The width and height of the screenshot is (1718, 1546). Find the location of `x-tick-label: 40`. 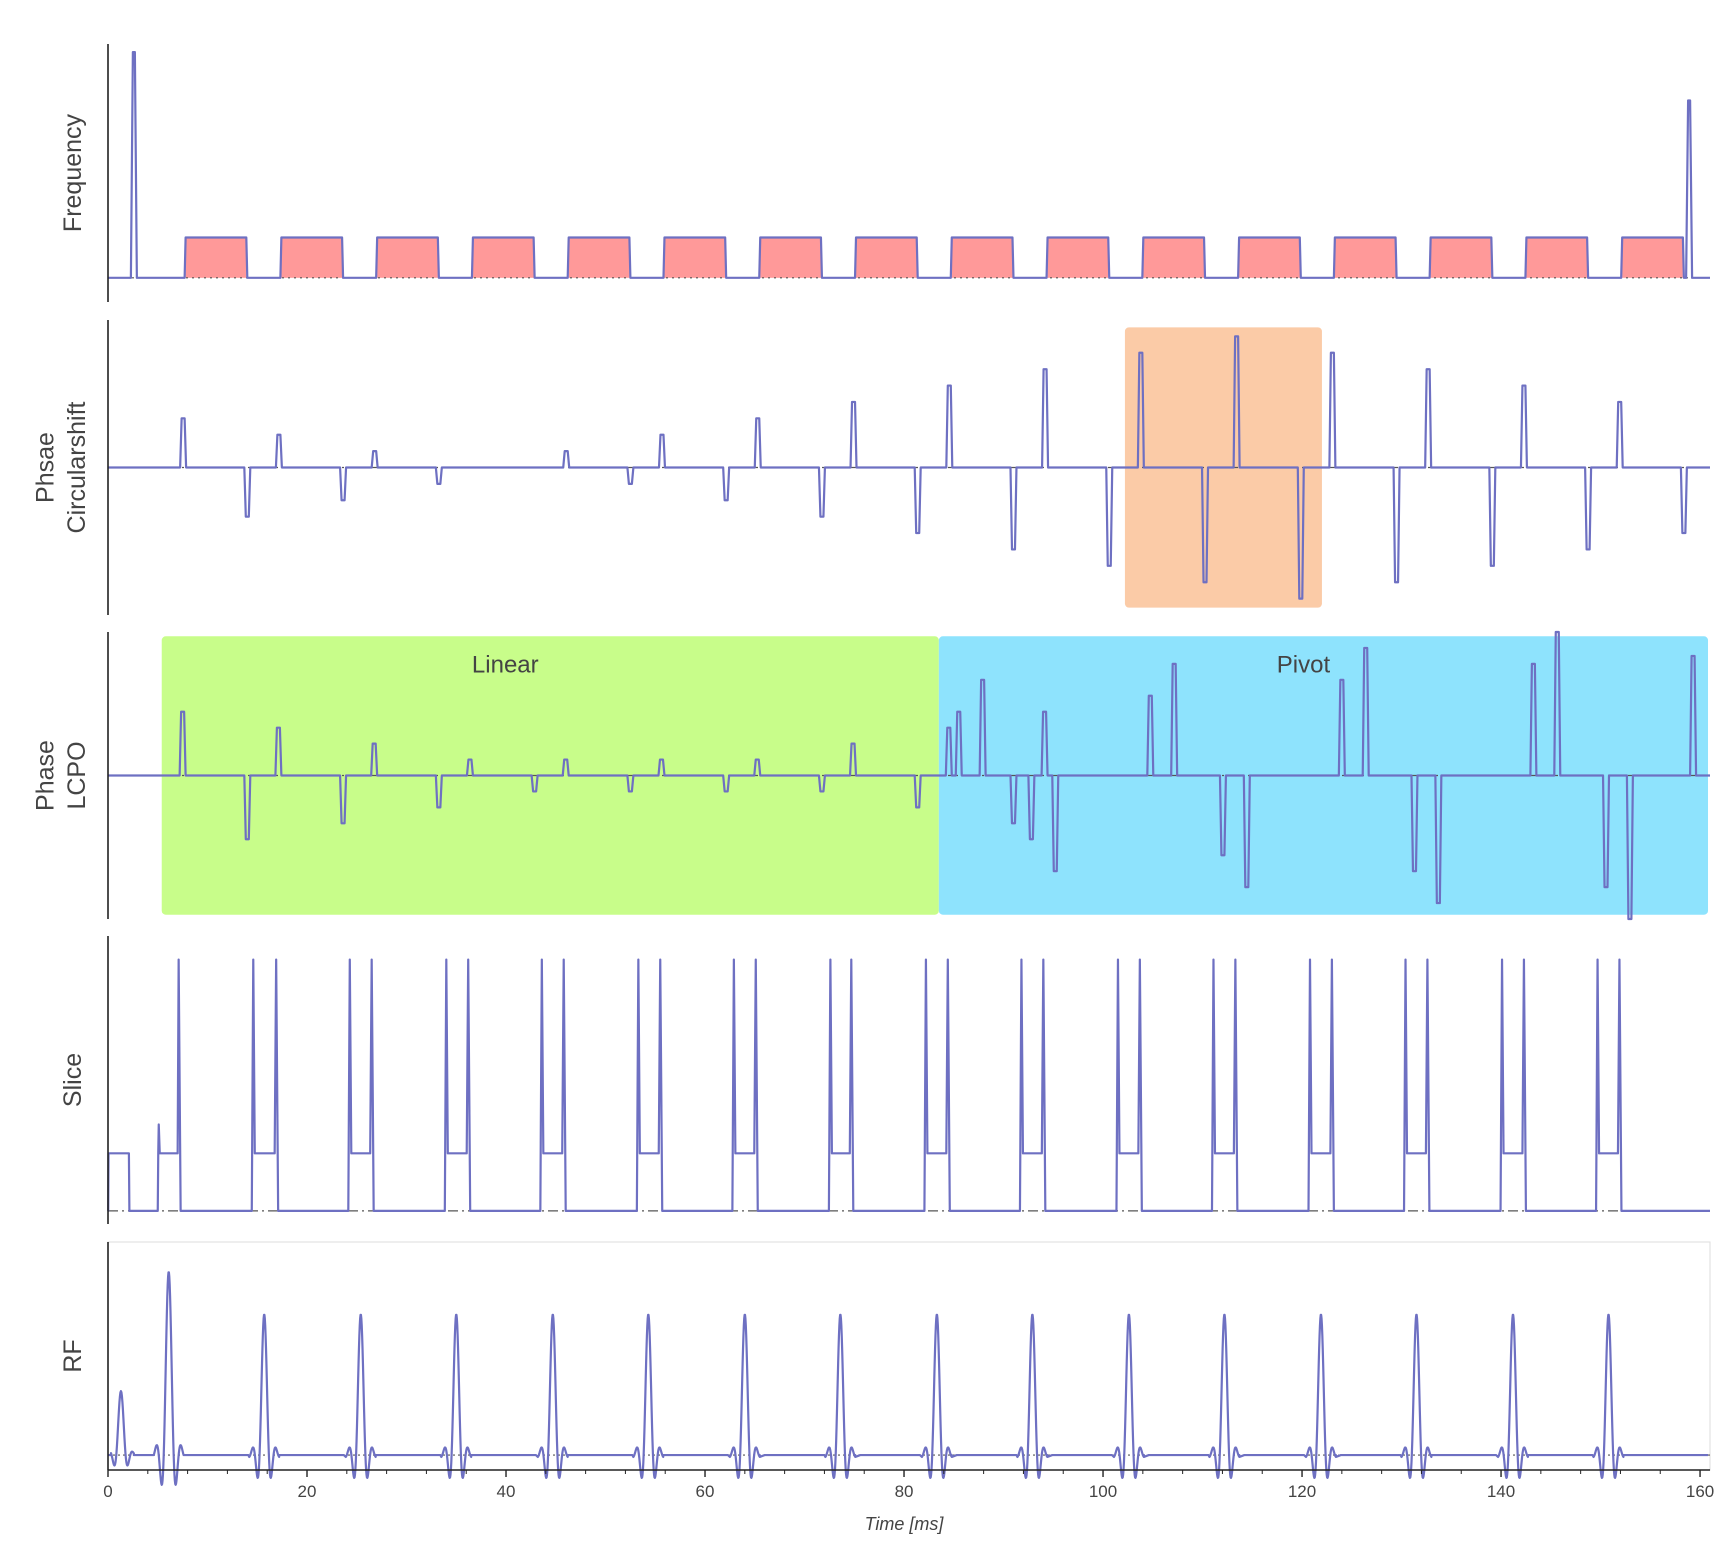

x-tick-label: 40 is located at coordinates (506, 1491).